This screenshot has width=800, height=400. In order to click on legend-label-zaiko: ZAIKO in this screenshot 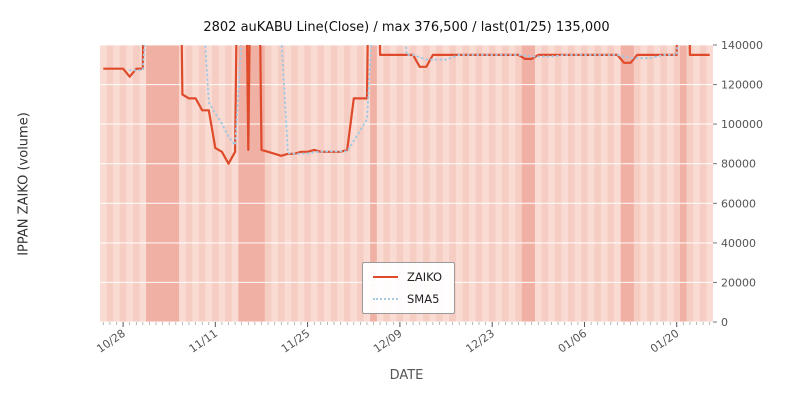, I will do `click(425, 277)`.